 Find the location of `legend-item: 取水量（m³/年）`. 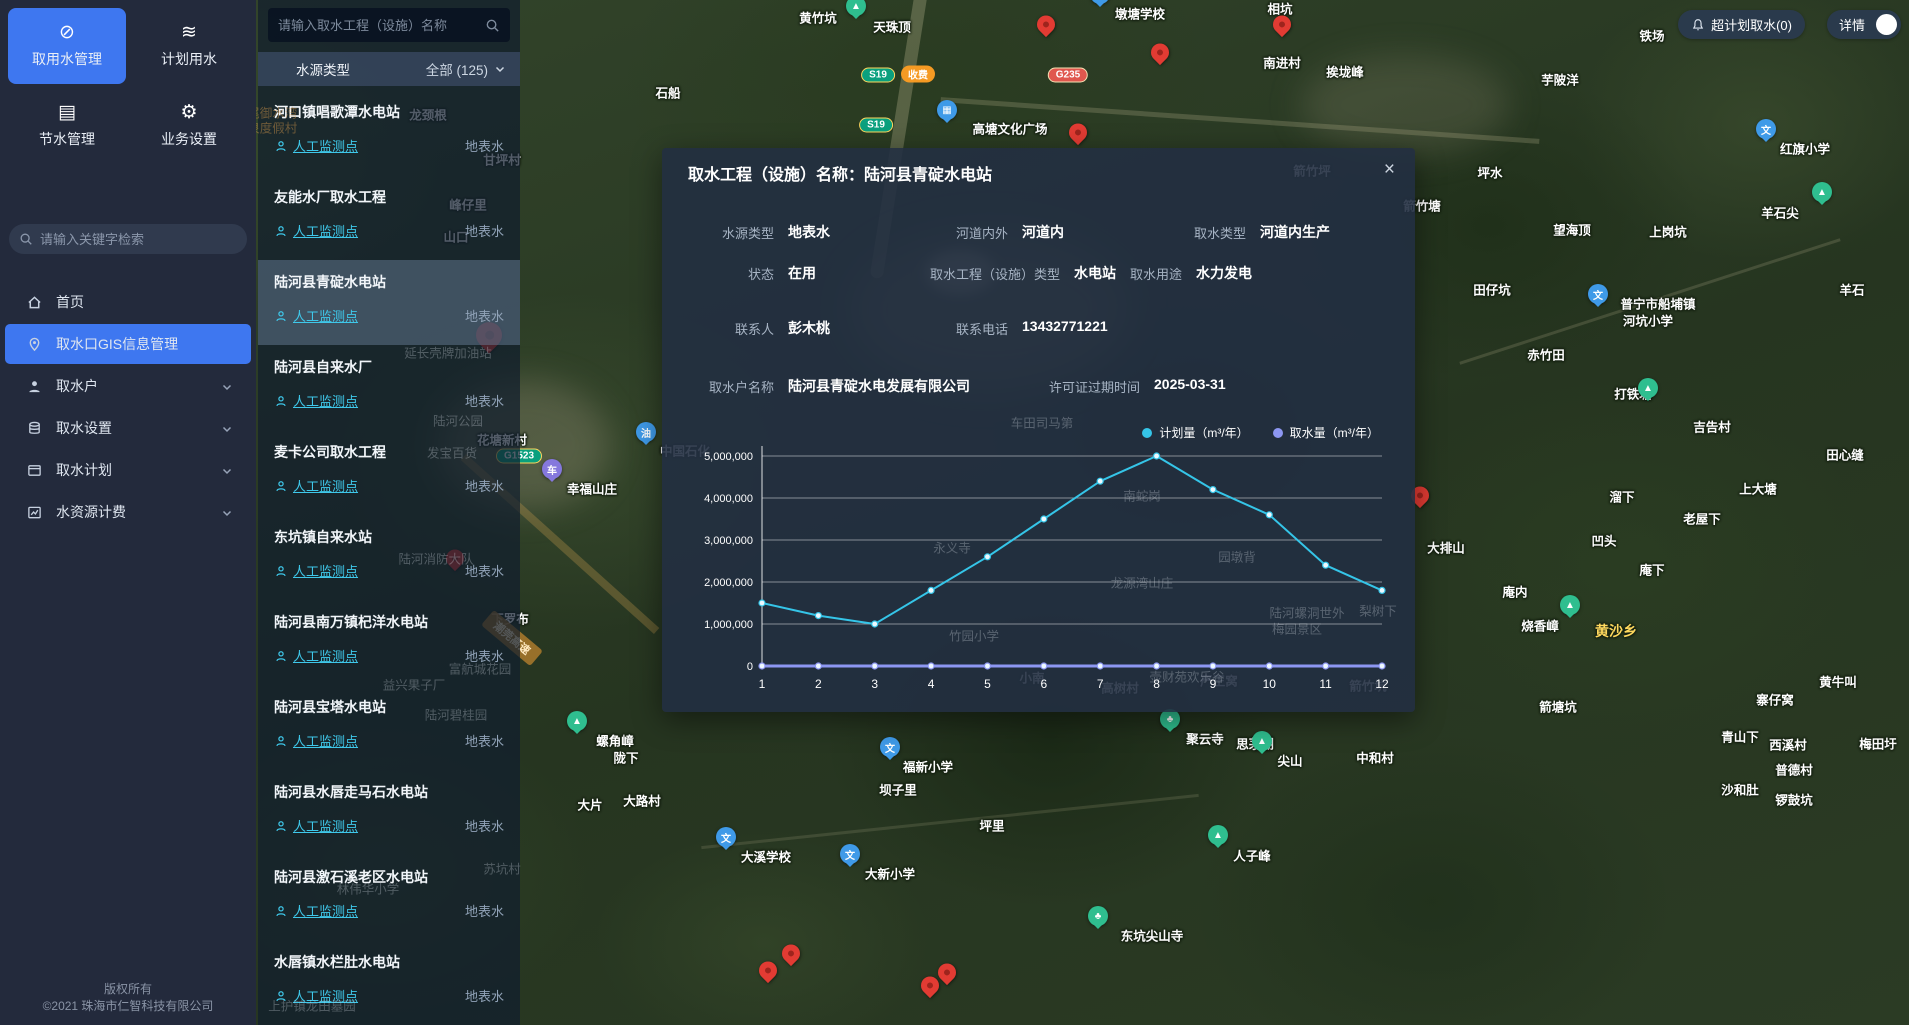

legend-item: 取水量（m³/年） is located at coordinates (1325, 432).